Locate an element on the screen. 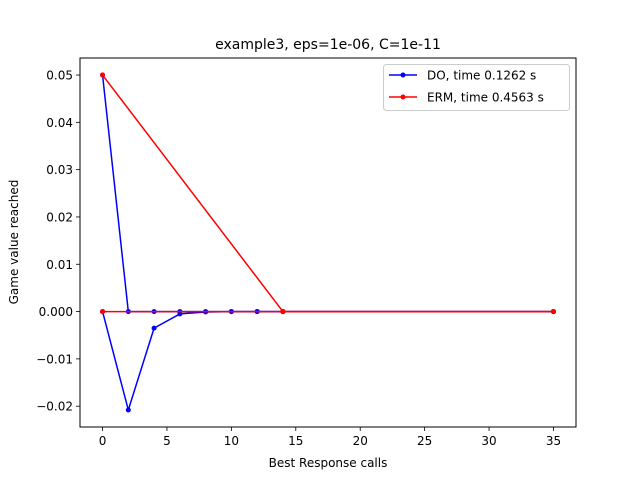 The image size is (640, 480). x-tick-label: 35 is located at coordinates (553, 441).